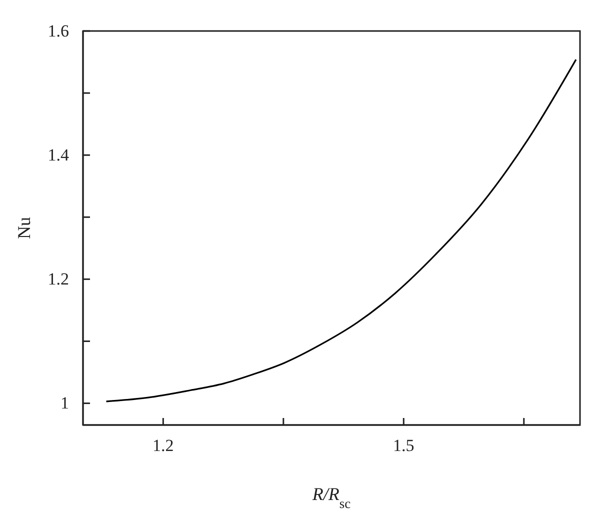  What do you see at coordinates (64, 403) in the screenshot?
I see `y-tick-label: 1` at bounding box center [64, 403].